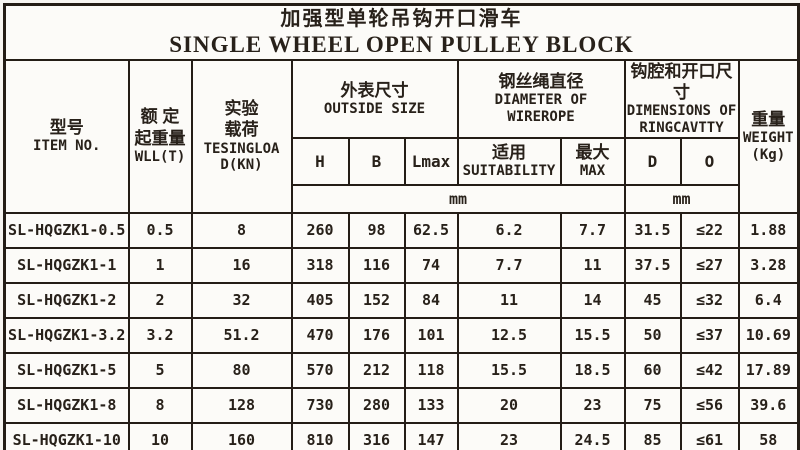 This screenshot has height=450, width=800. Describe the element at coordinates (320, 370) in the screenshot. I see `h-cell: 570` at that location.